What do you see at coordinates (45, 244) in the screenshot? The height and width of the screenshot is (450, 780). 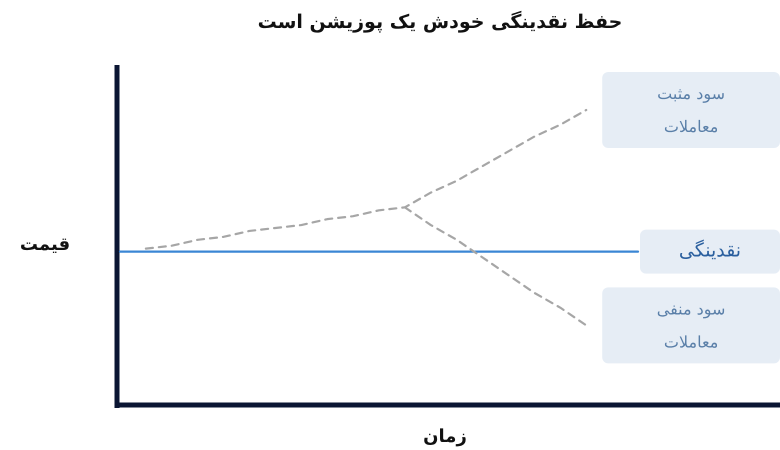 I see `y-axis-title: قیمت` at bounding box center [45, 244].